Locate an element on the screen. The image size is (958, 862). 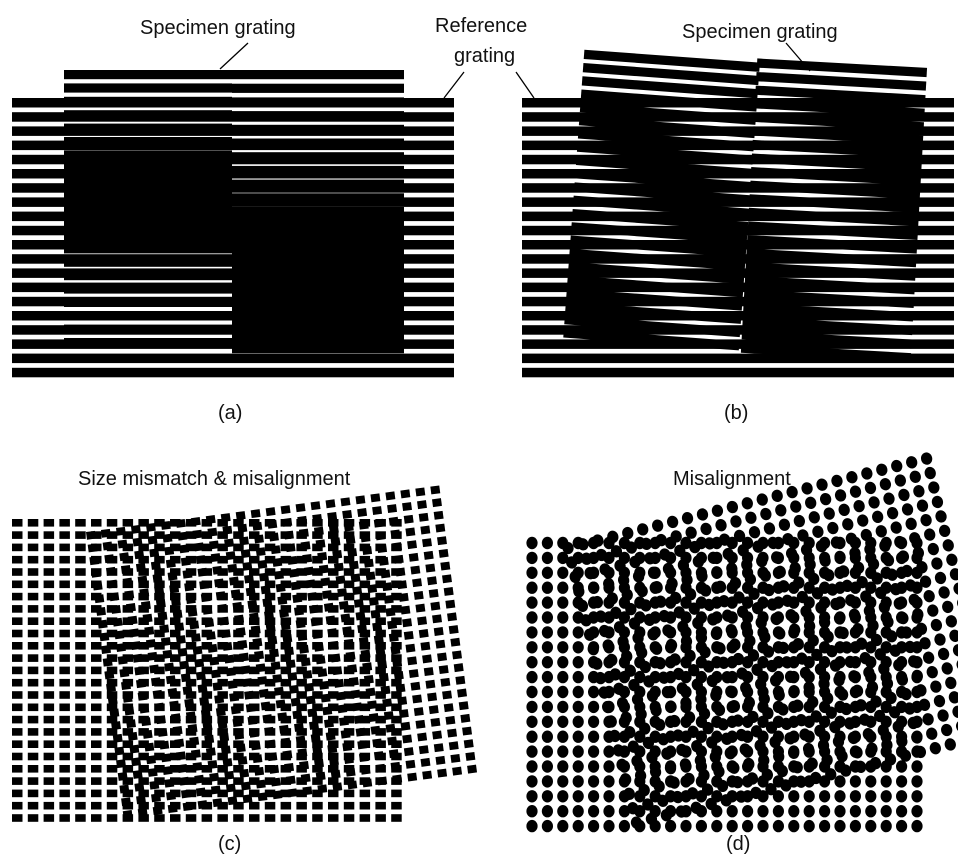
leader-reference-b is located at coordinates (525, 85).